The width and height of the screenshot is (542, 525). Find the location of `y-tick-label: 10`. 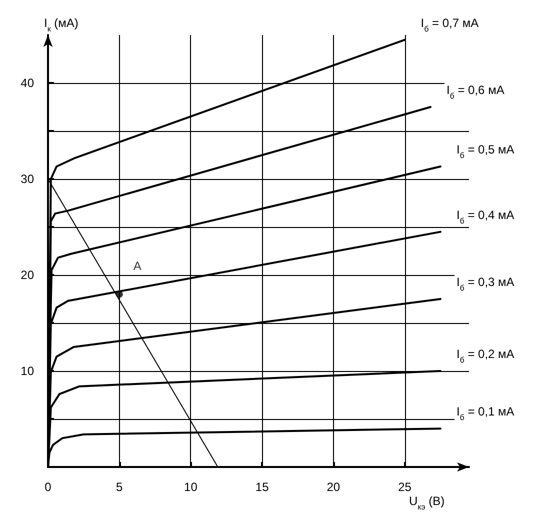

y-tick-label: 10 is located at coordinates (27, 371).